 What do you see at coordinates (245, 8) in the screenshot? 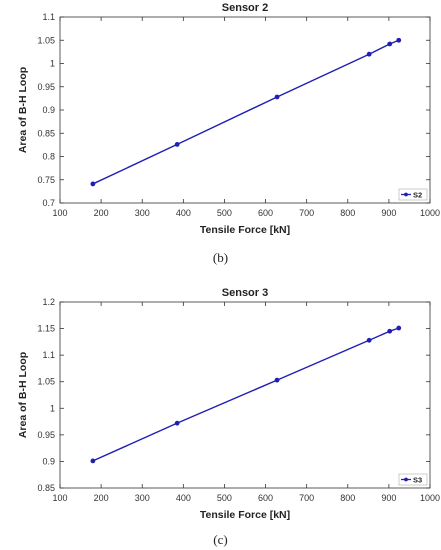
I see `chart-title: Sensor 2` at bounding box center [245, 8].